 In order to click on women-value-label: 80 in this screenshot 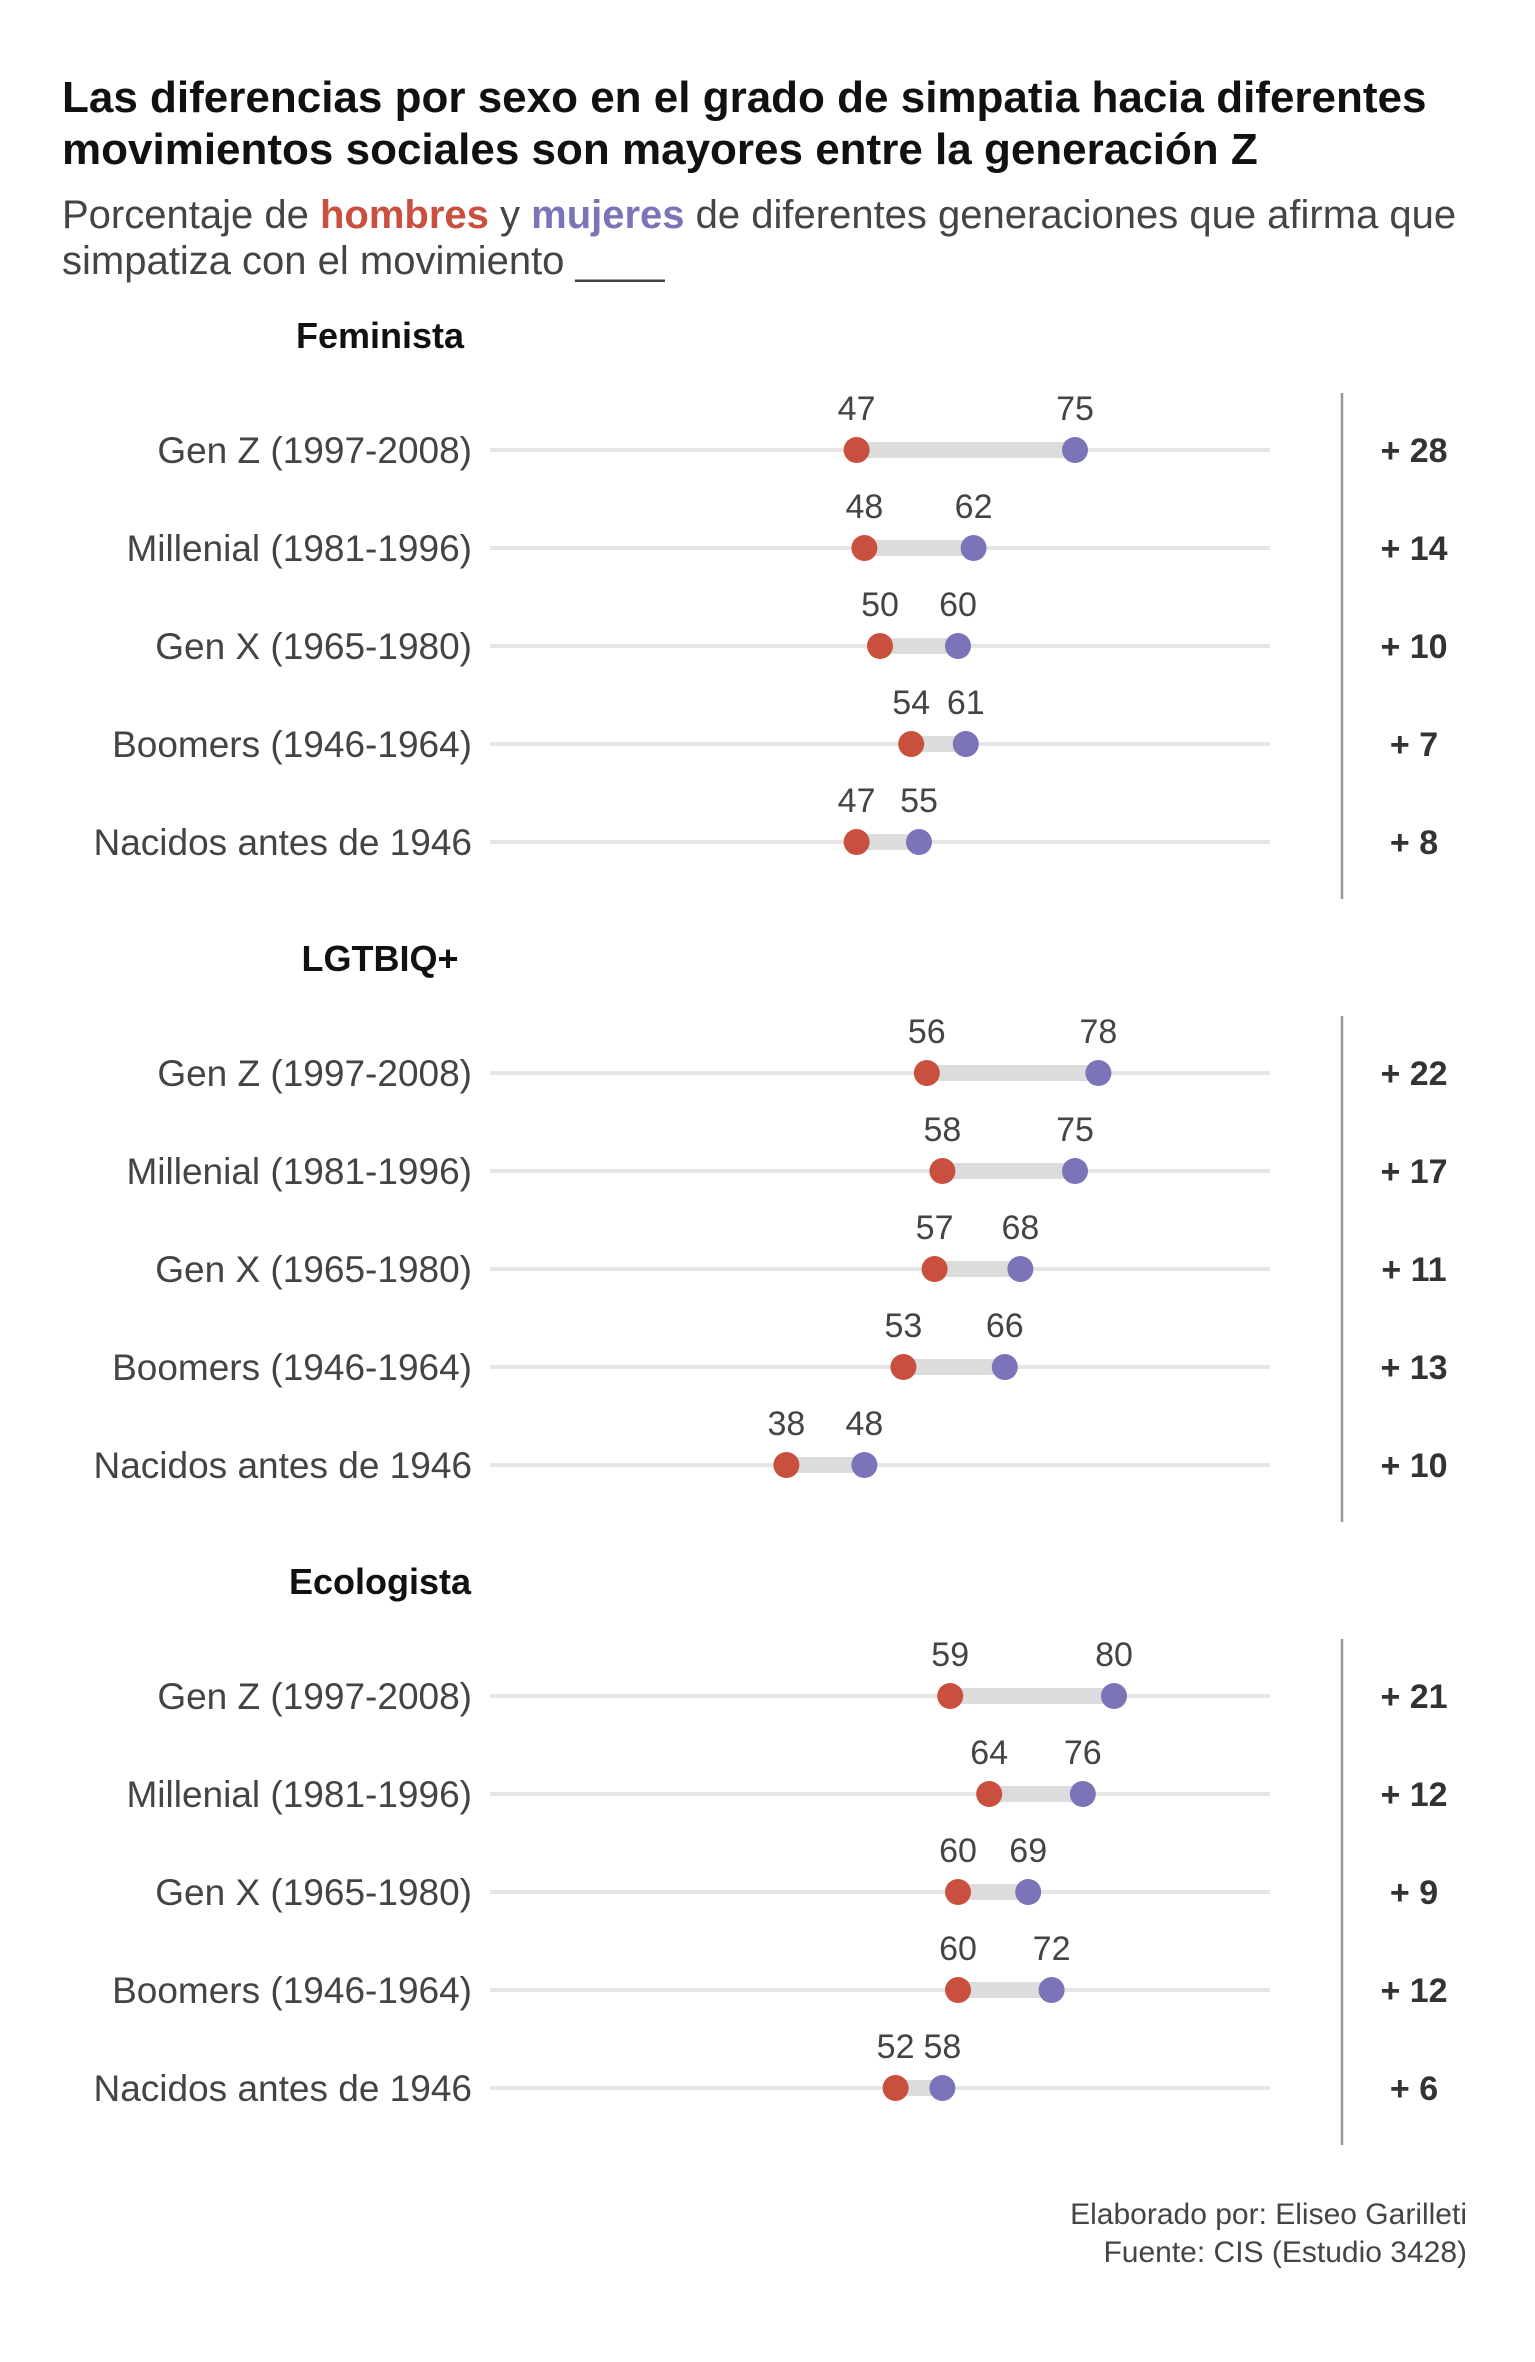, I will do `click(1114, 1655)`.